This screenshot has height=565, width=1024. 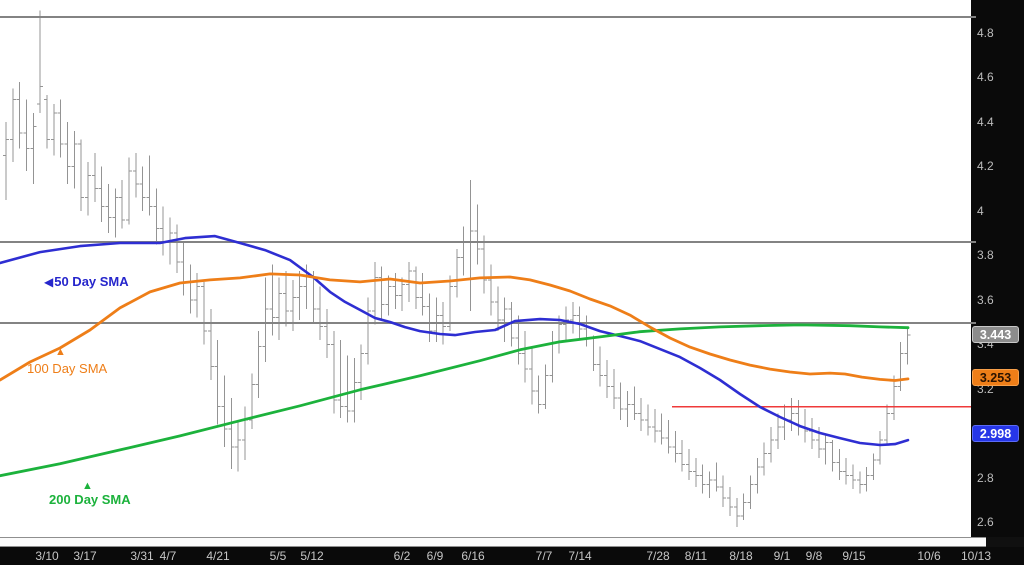 I want to click on date-axis-tick: 10/6, so click(x=929, y=556).